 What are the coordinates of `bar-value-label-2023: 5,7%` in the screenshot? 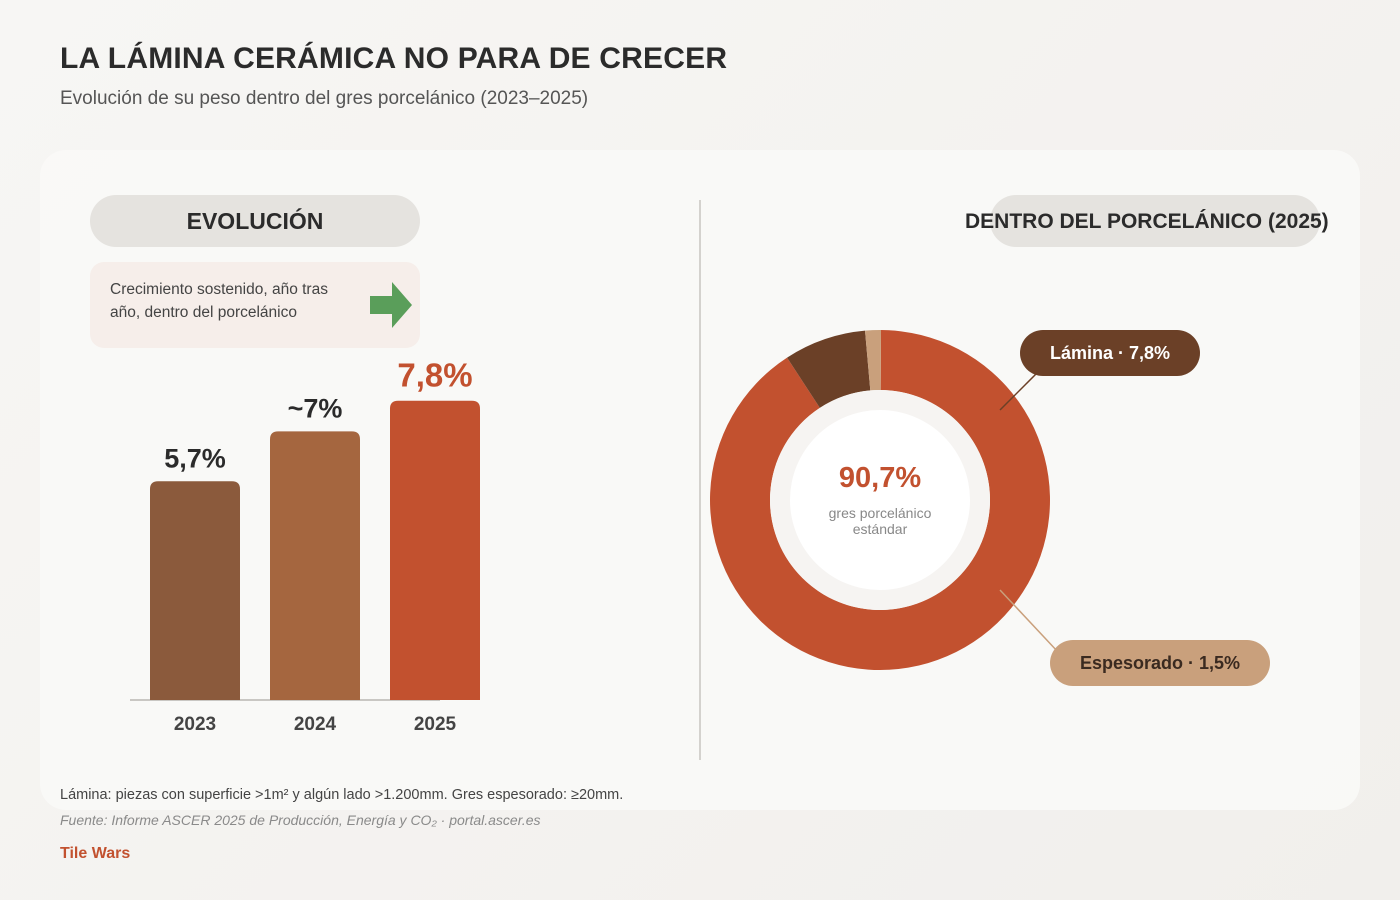 It's located at (195, 458).